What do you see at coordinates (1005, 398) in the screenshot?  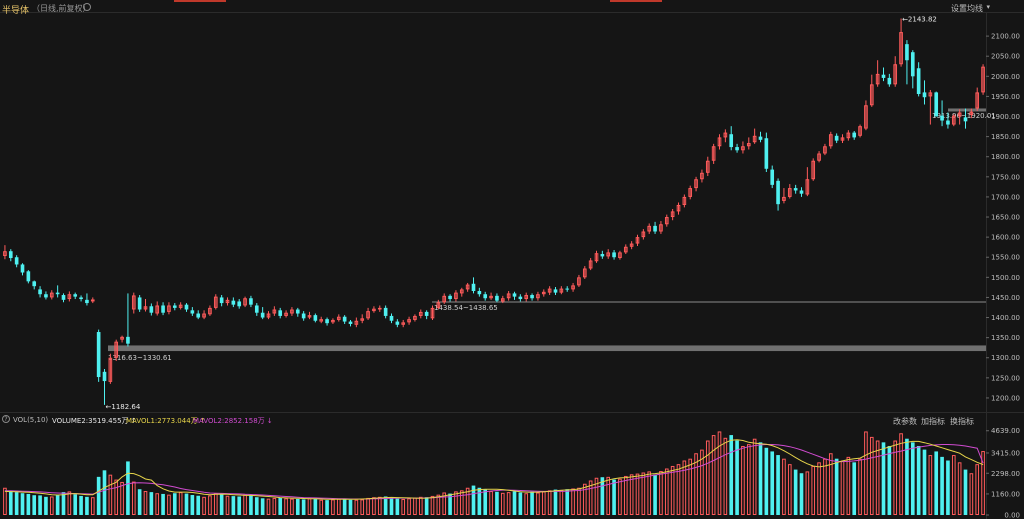 I see `price-tick-label: 1200.00` at bounding box center [1005, 398].